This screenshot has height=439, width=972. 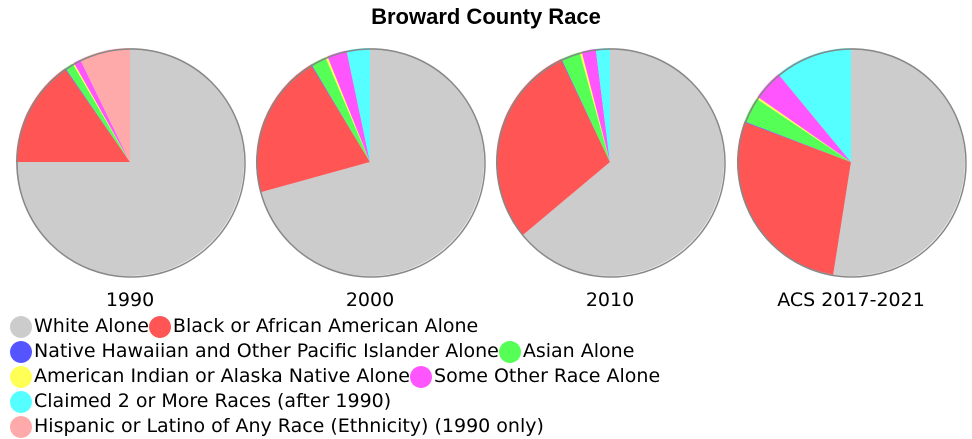 I want to click on chart-title: Broward County Race, so click(x=486, y=16).